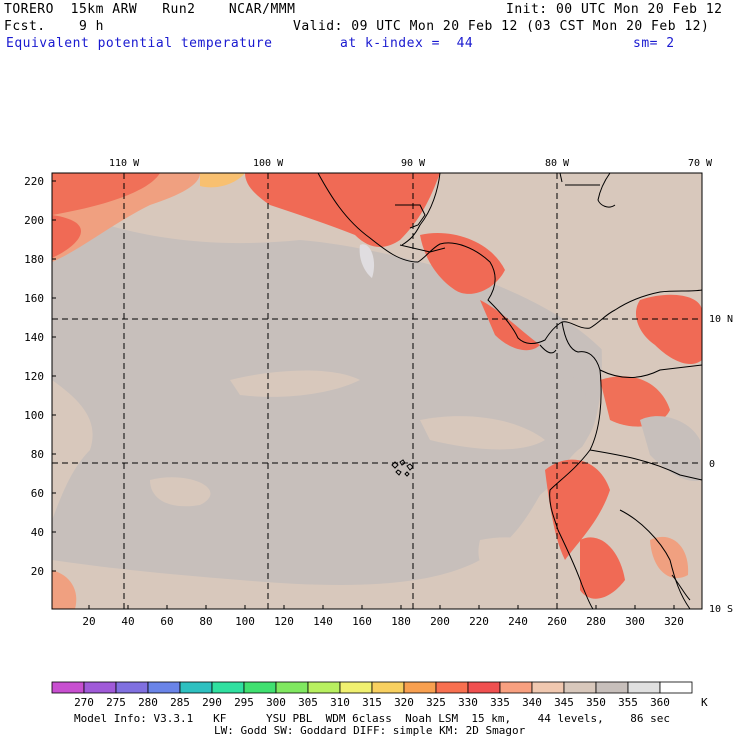 The width and height of the screenshot is (740, 740). What do you see at coordinates (72, 450) in the screenshot?
I see `warm-patch-west` at bounding box center [72, 450].